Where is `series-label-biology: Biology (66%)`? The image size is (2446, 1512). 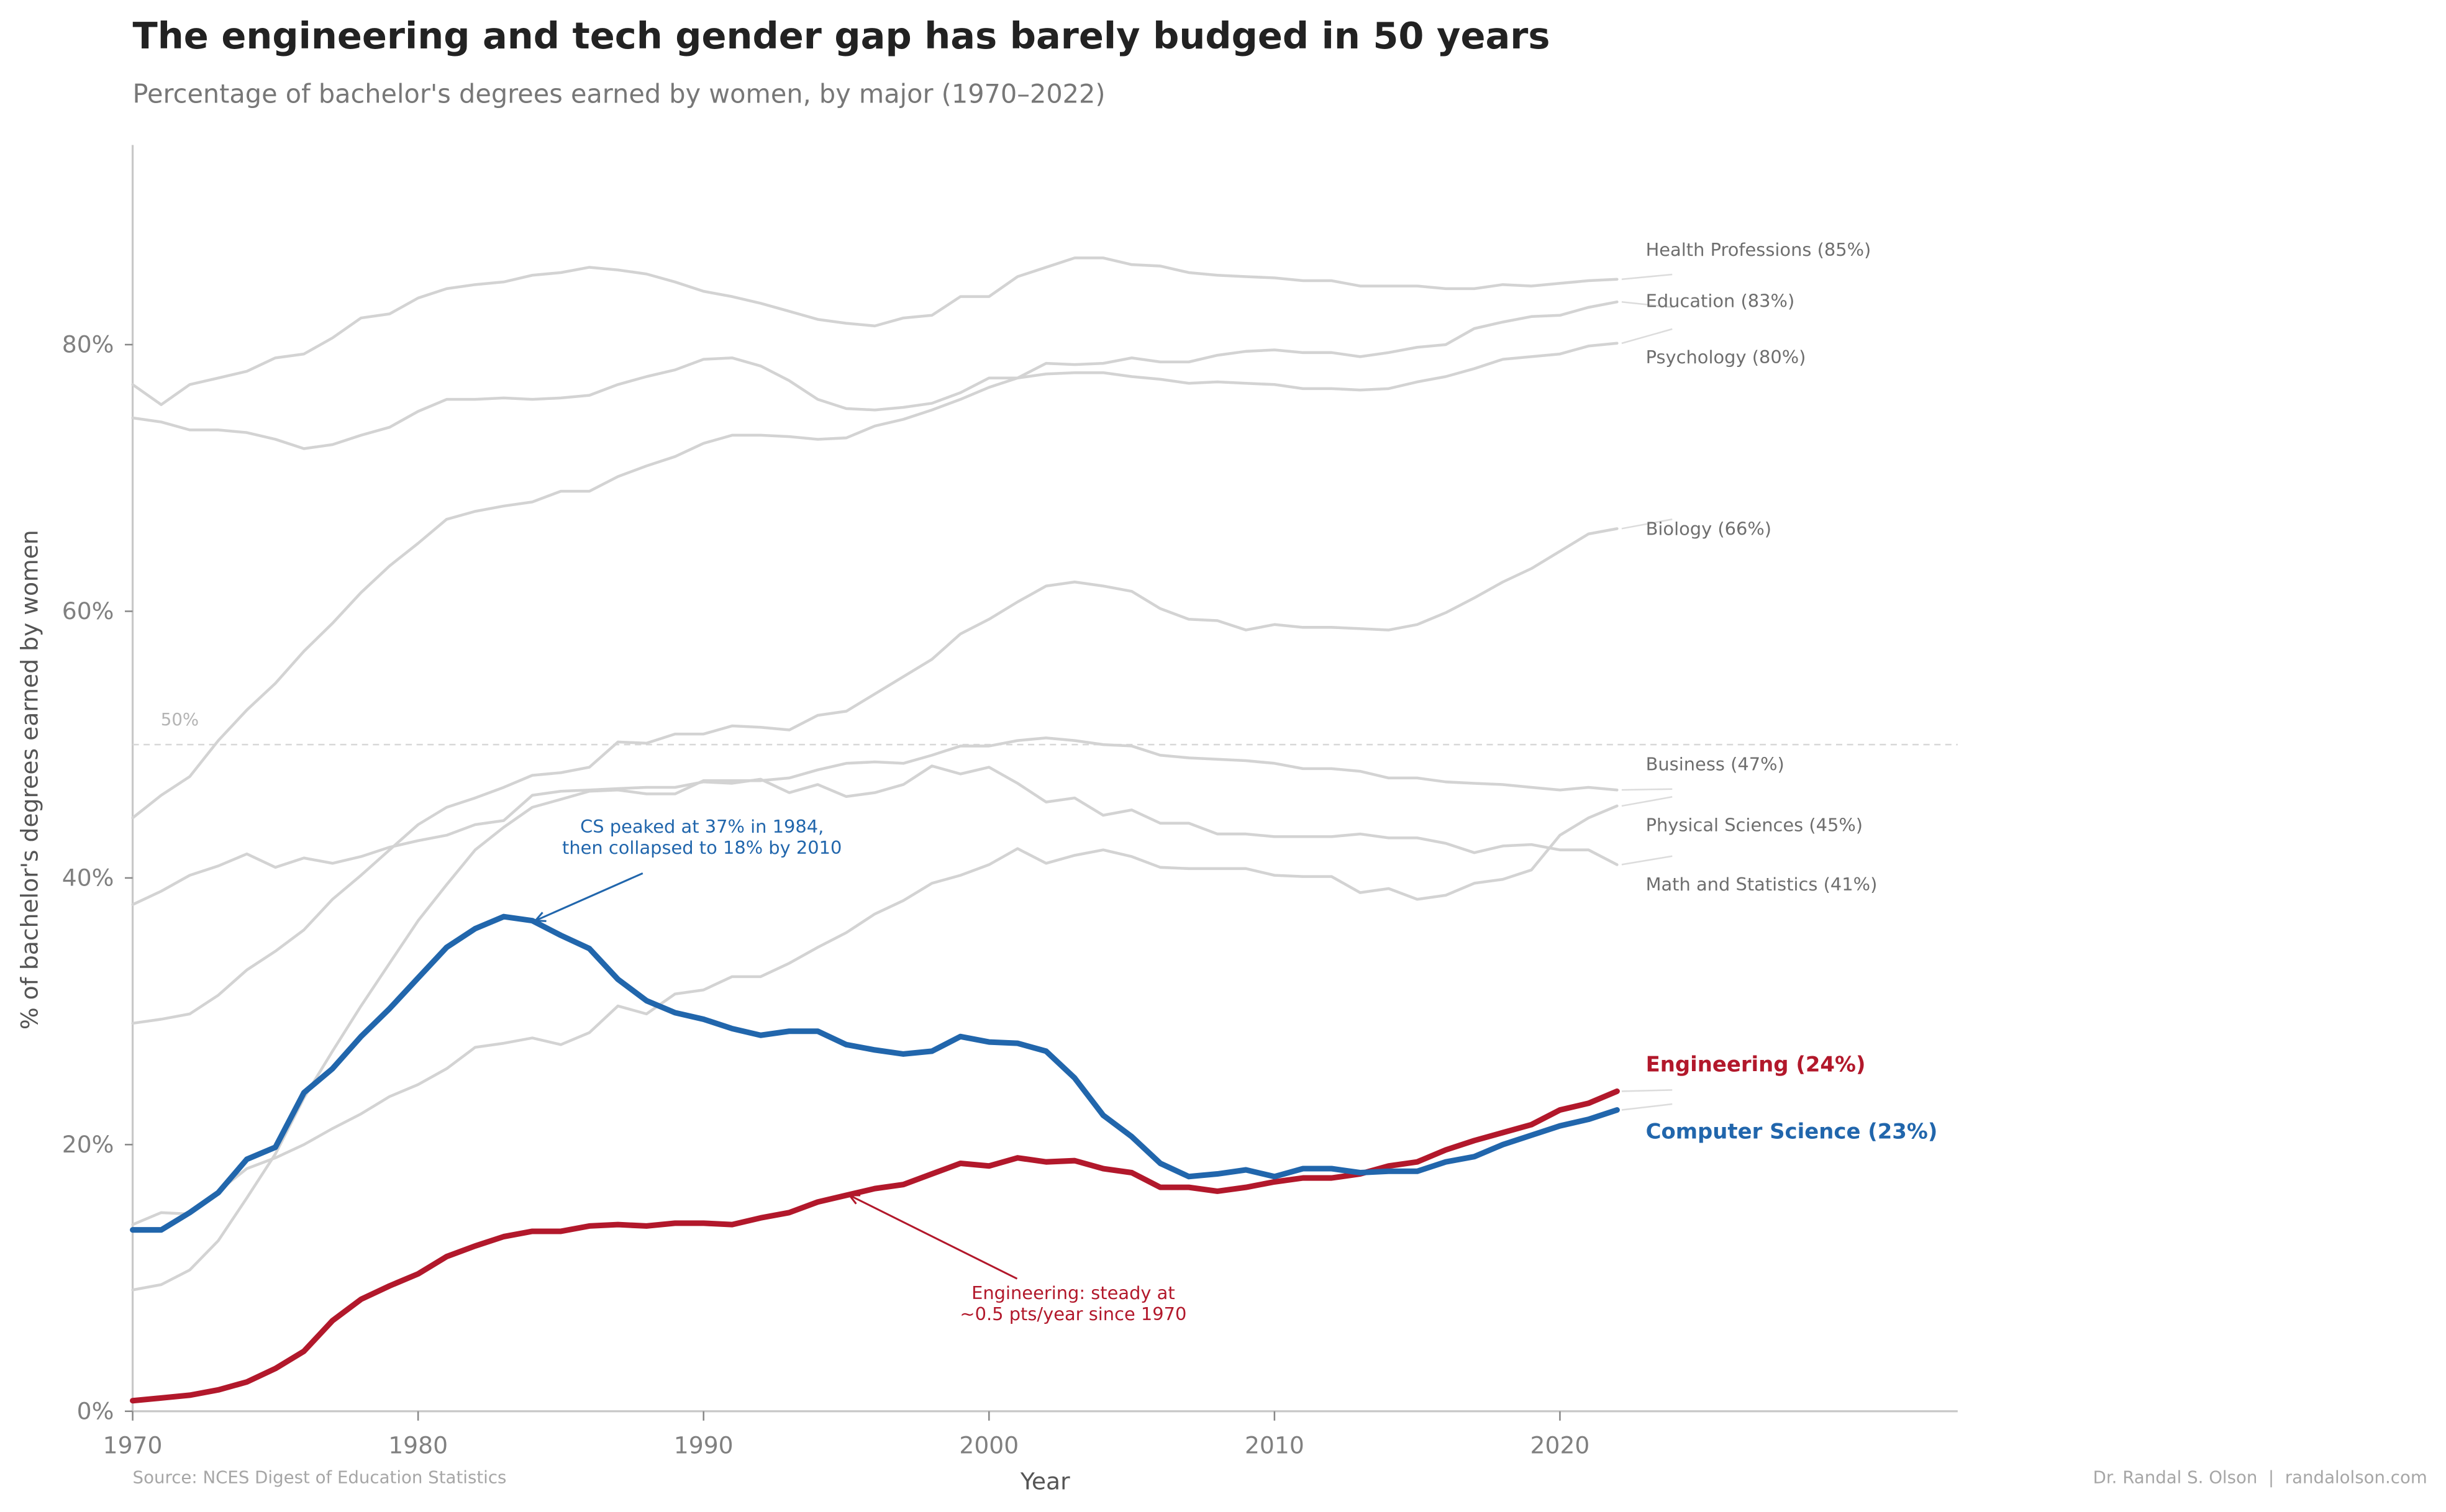 series-label-biology: Biology (66%) is located at coordinates (1709, 528).